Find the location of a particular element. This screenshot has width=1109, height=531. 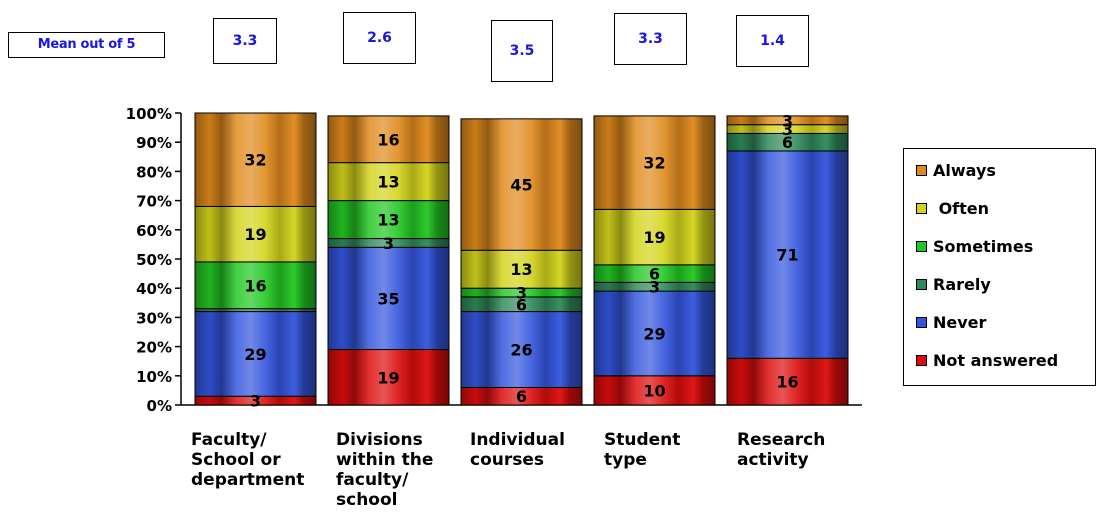

category-label: Student type is located at coordinates (642, 450).